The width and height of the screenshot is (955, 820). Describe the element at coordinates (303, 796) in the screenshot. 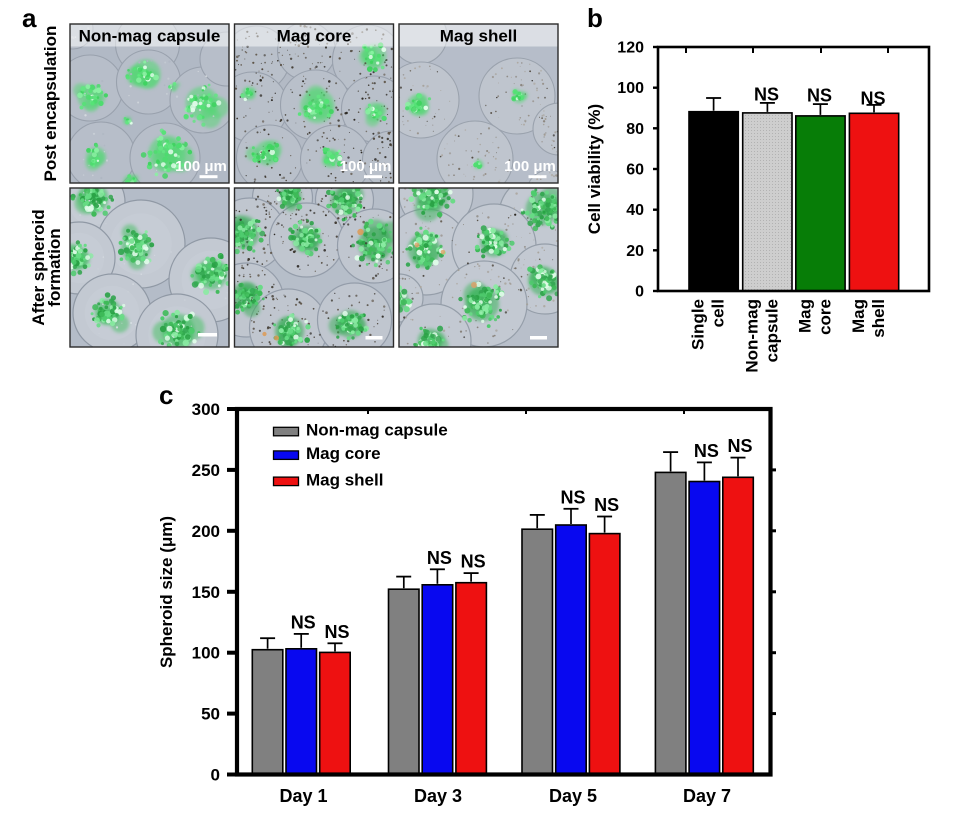

I see `svg-text: Day 1` at that location.